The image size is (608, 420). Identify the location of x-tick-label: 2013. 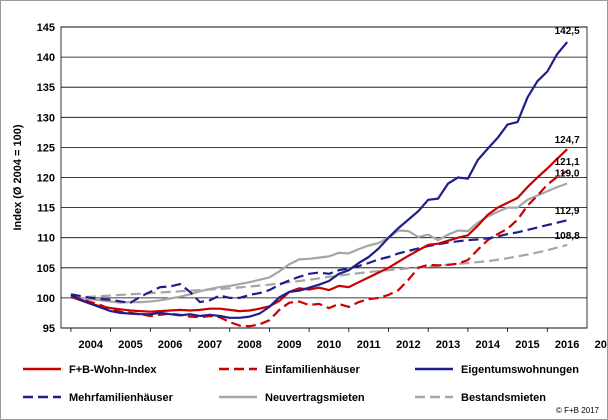
(448, 345).